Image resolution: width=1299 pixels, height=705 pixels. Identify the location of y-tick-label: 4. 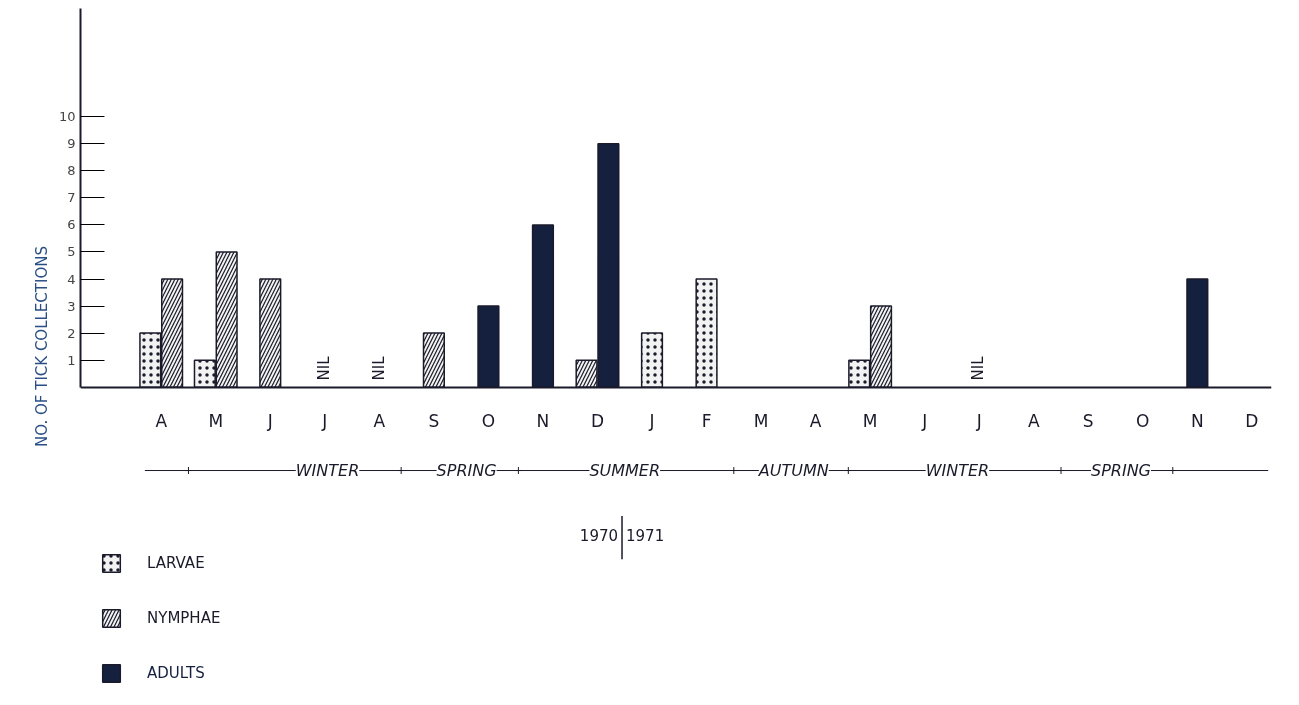
(71, 279).